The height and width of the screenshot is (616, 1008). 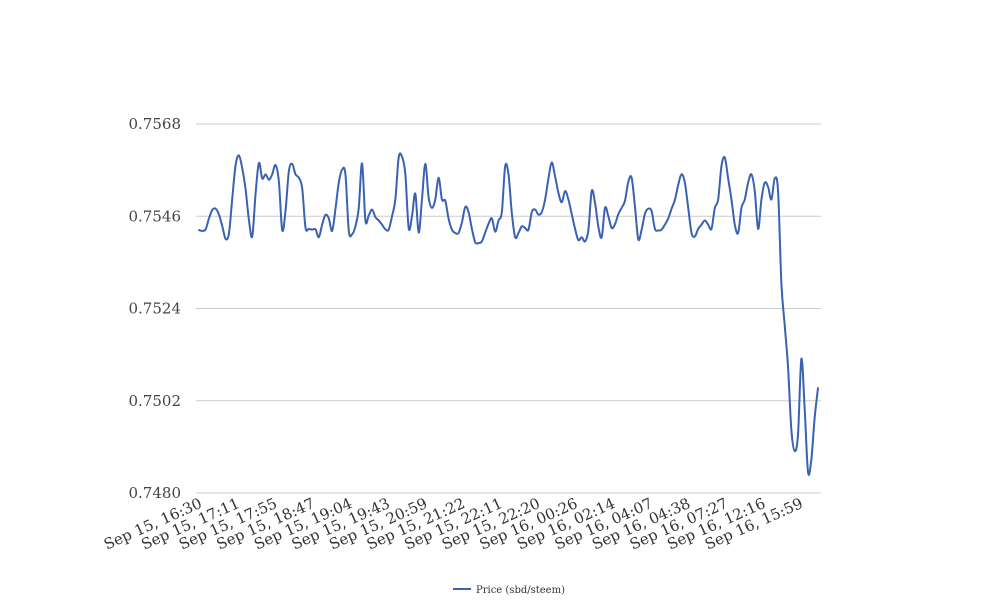 What do you see at coordinates (155, 216) in the screenshot?
I see `y-tick-label: 0.7546` at bounding box center [155, 216].